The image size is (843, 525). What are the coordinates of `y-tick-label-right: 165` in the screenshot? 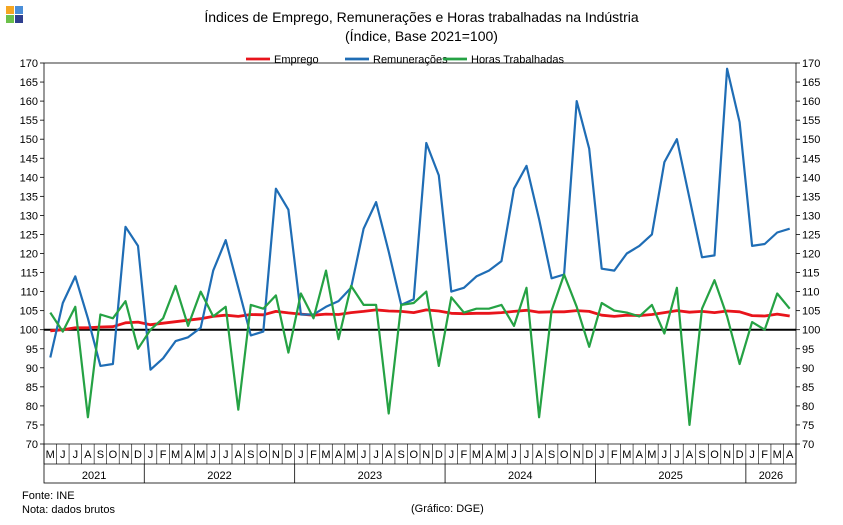 It's located at (811, 83).